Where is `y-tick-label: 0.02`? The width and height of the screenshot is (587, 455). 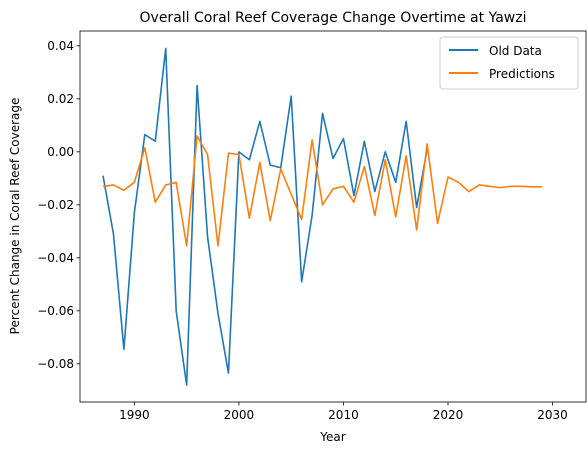 y-tick-label: 0.02 is located at coordinates (60, 99).